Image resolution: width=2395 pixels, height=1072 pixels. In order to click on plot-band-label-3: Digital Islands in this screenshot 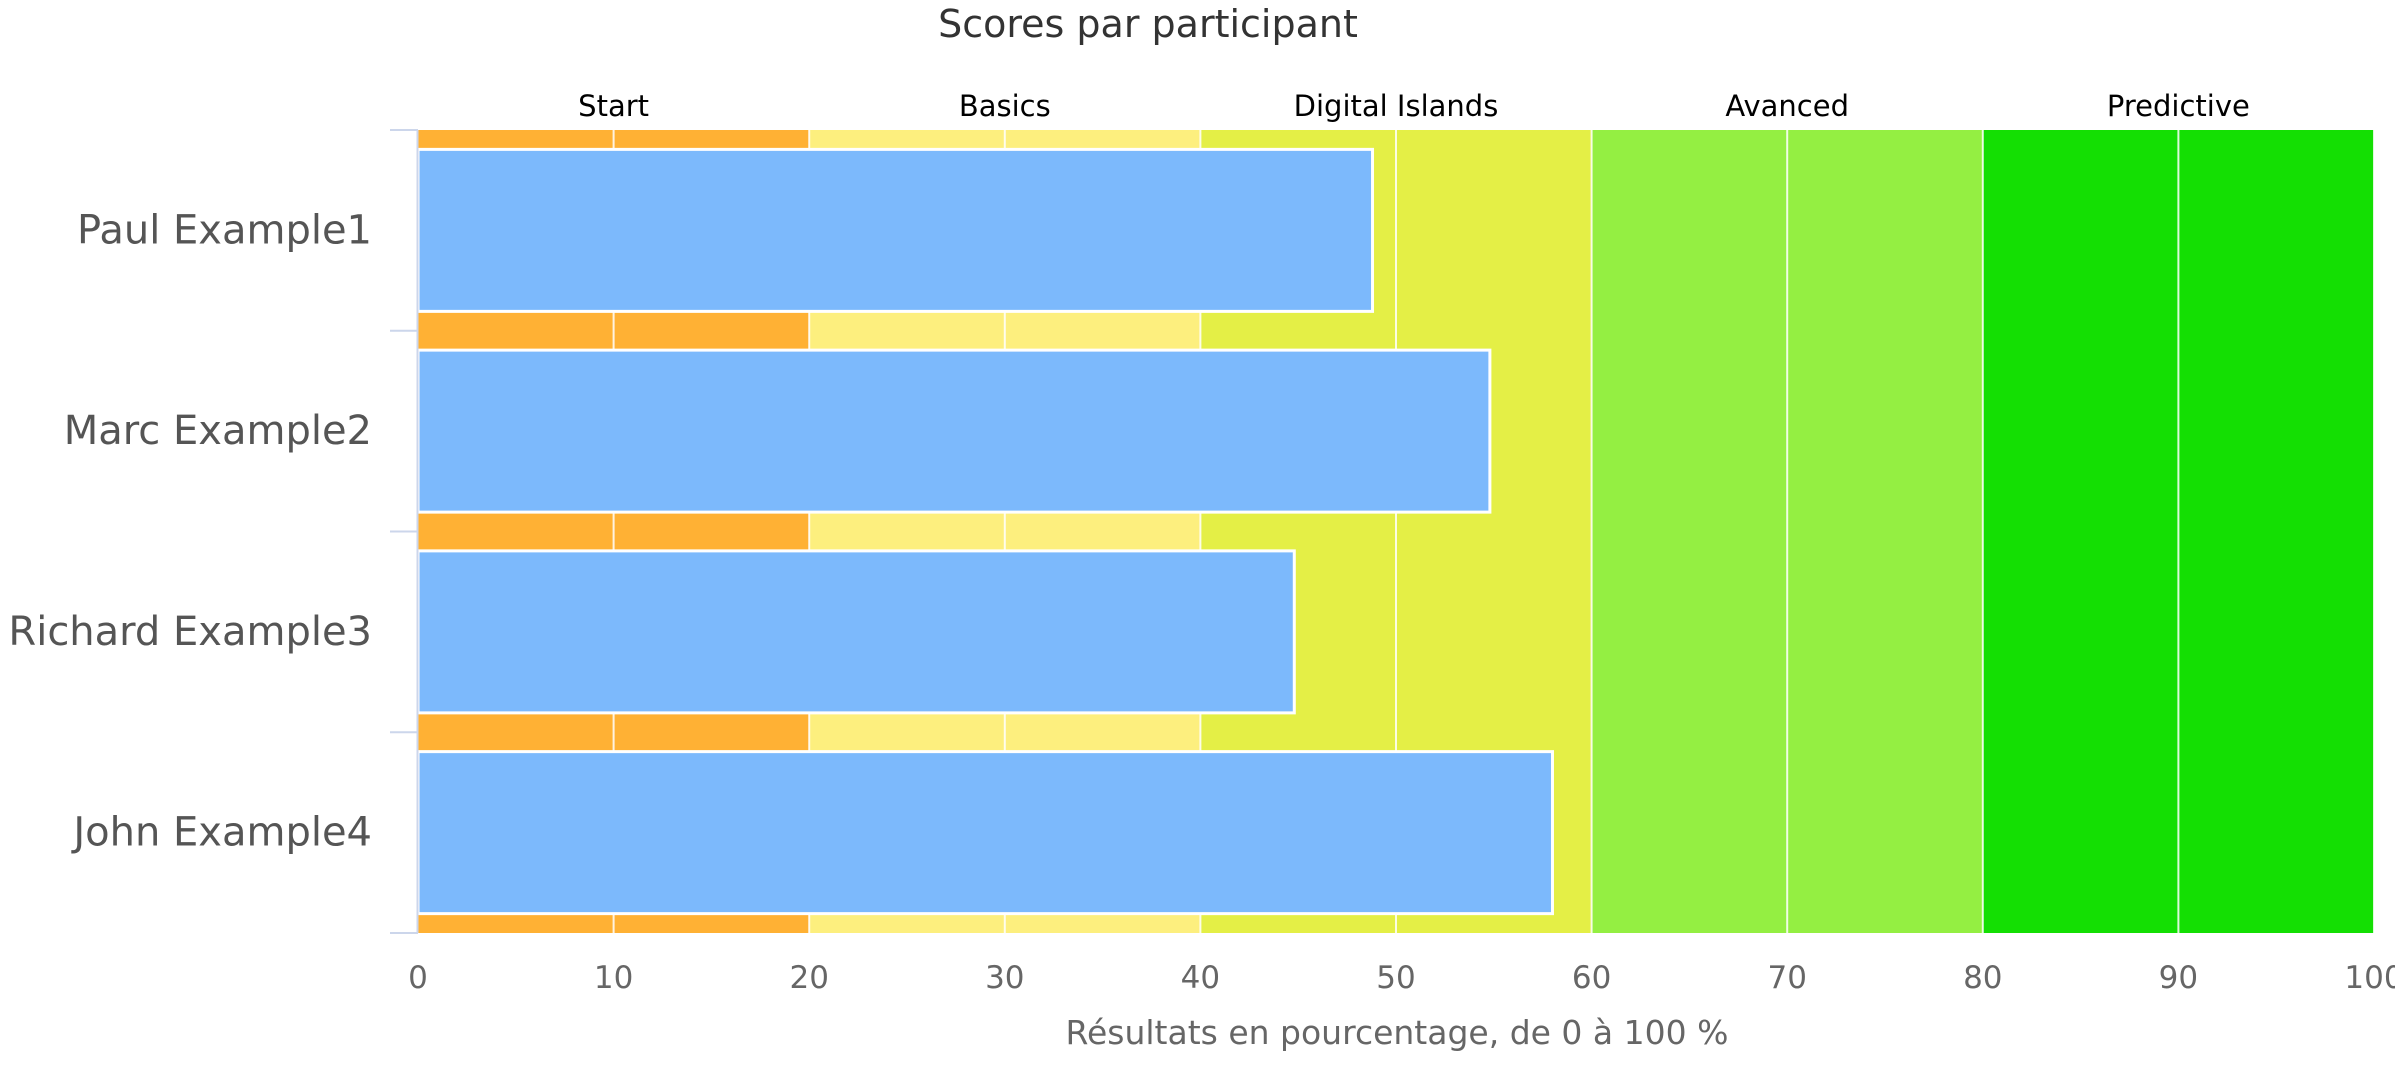, I will do `click(1396, 106)`.